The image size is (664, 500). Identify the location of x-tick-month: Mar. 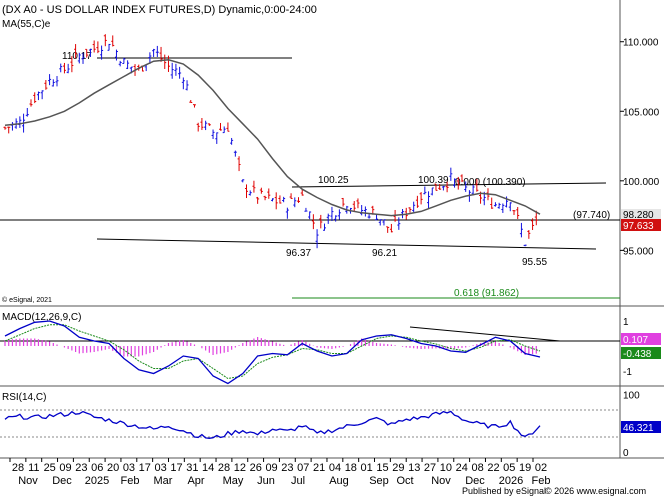
(163, 481).